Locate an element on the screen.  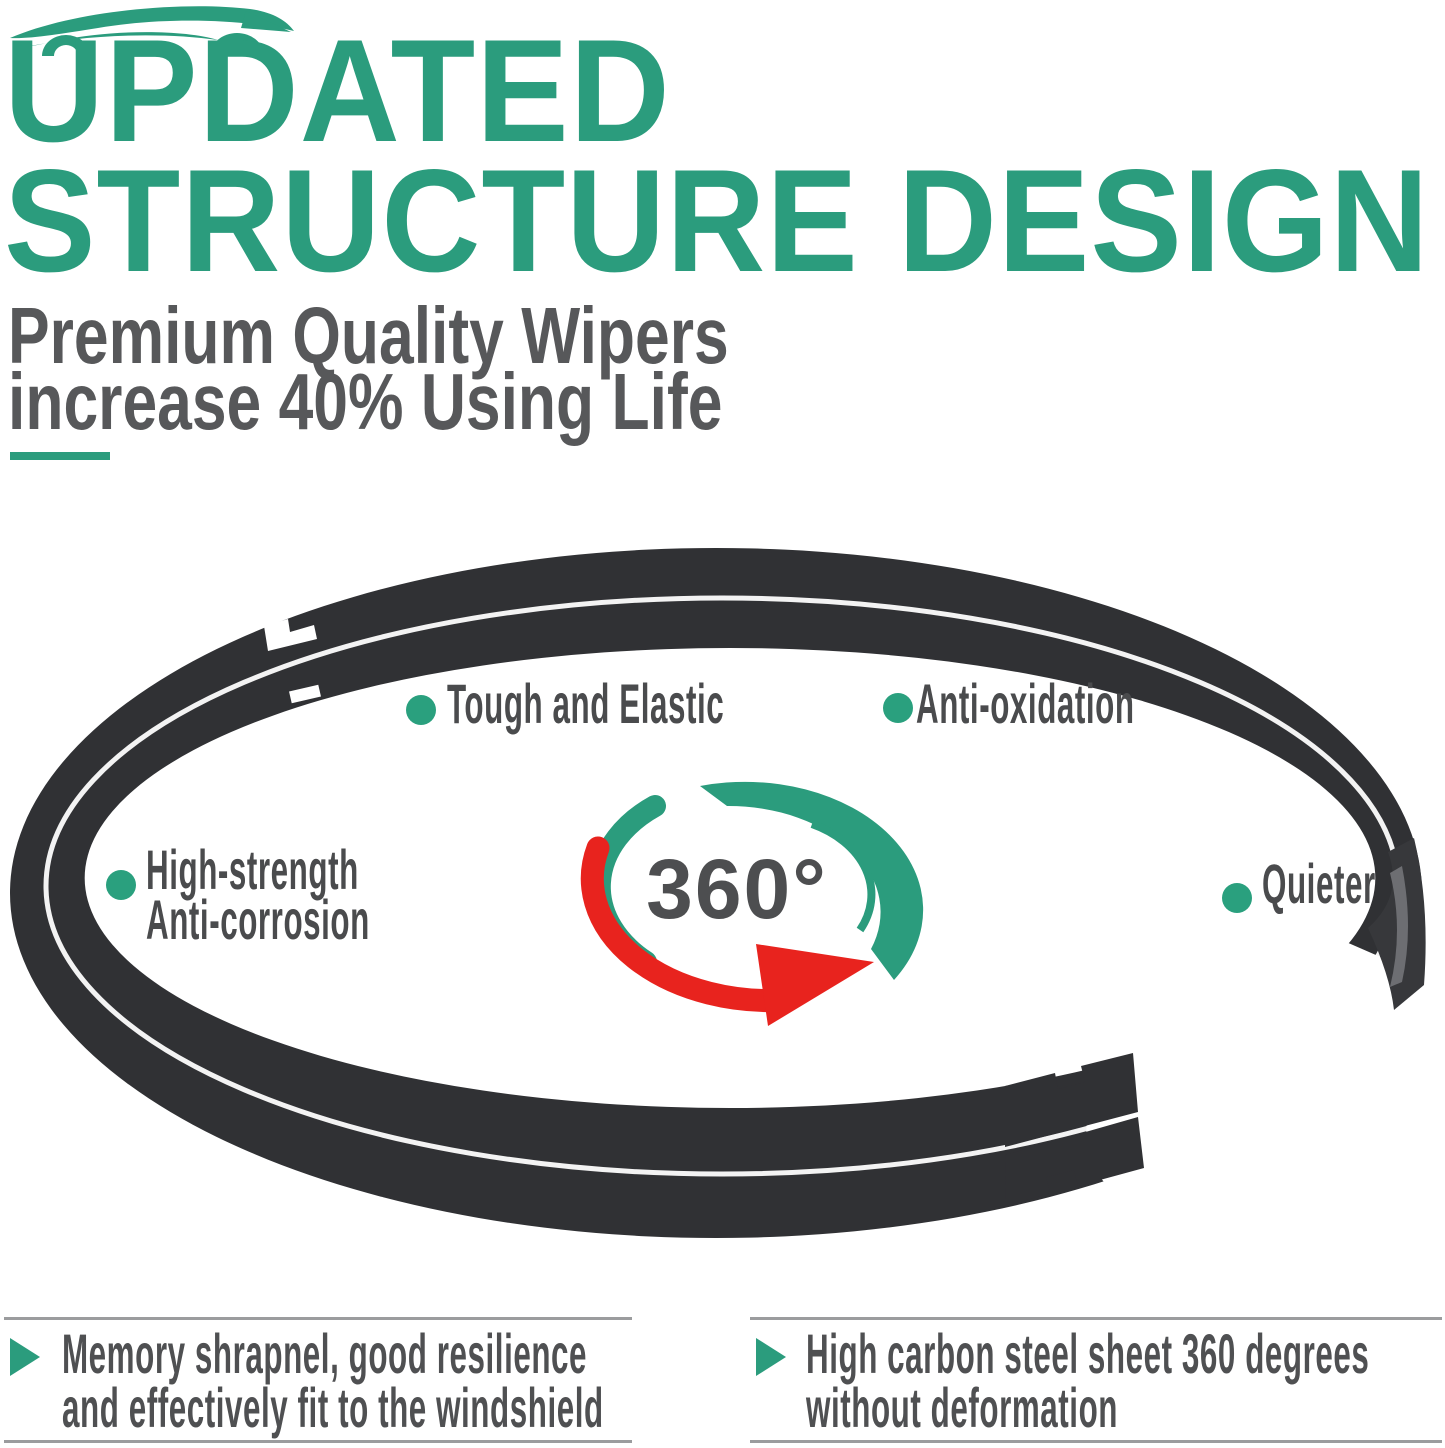
callout-tough: Tough and Elastic is located at coordinates (694, 703).